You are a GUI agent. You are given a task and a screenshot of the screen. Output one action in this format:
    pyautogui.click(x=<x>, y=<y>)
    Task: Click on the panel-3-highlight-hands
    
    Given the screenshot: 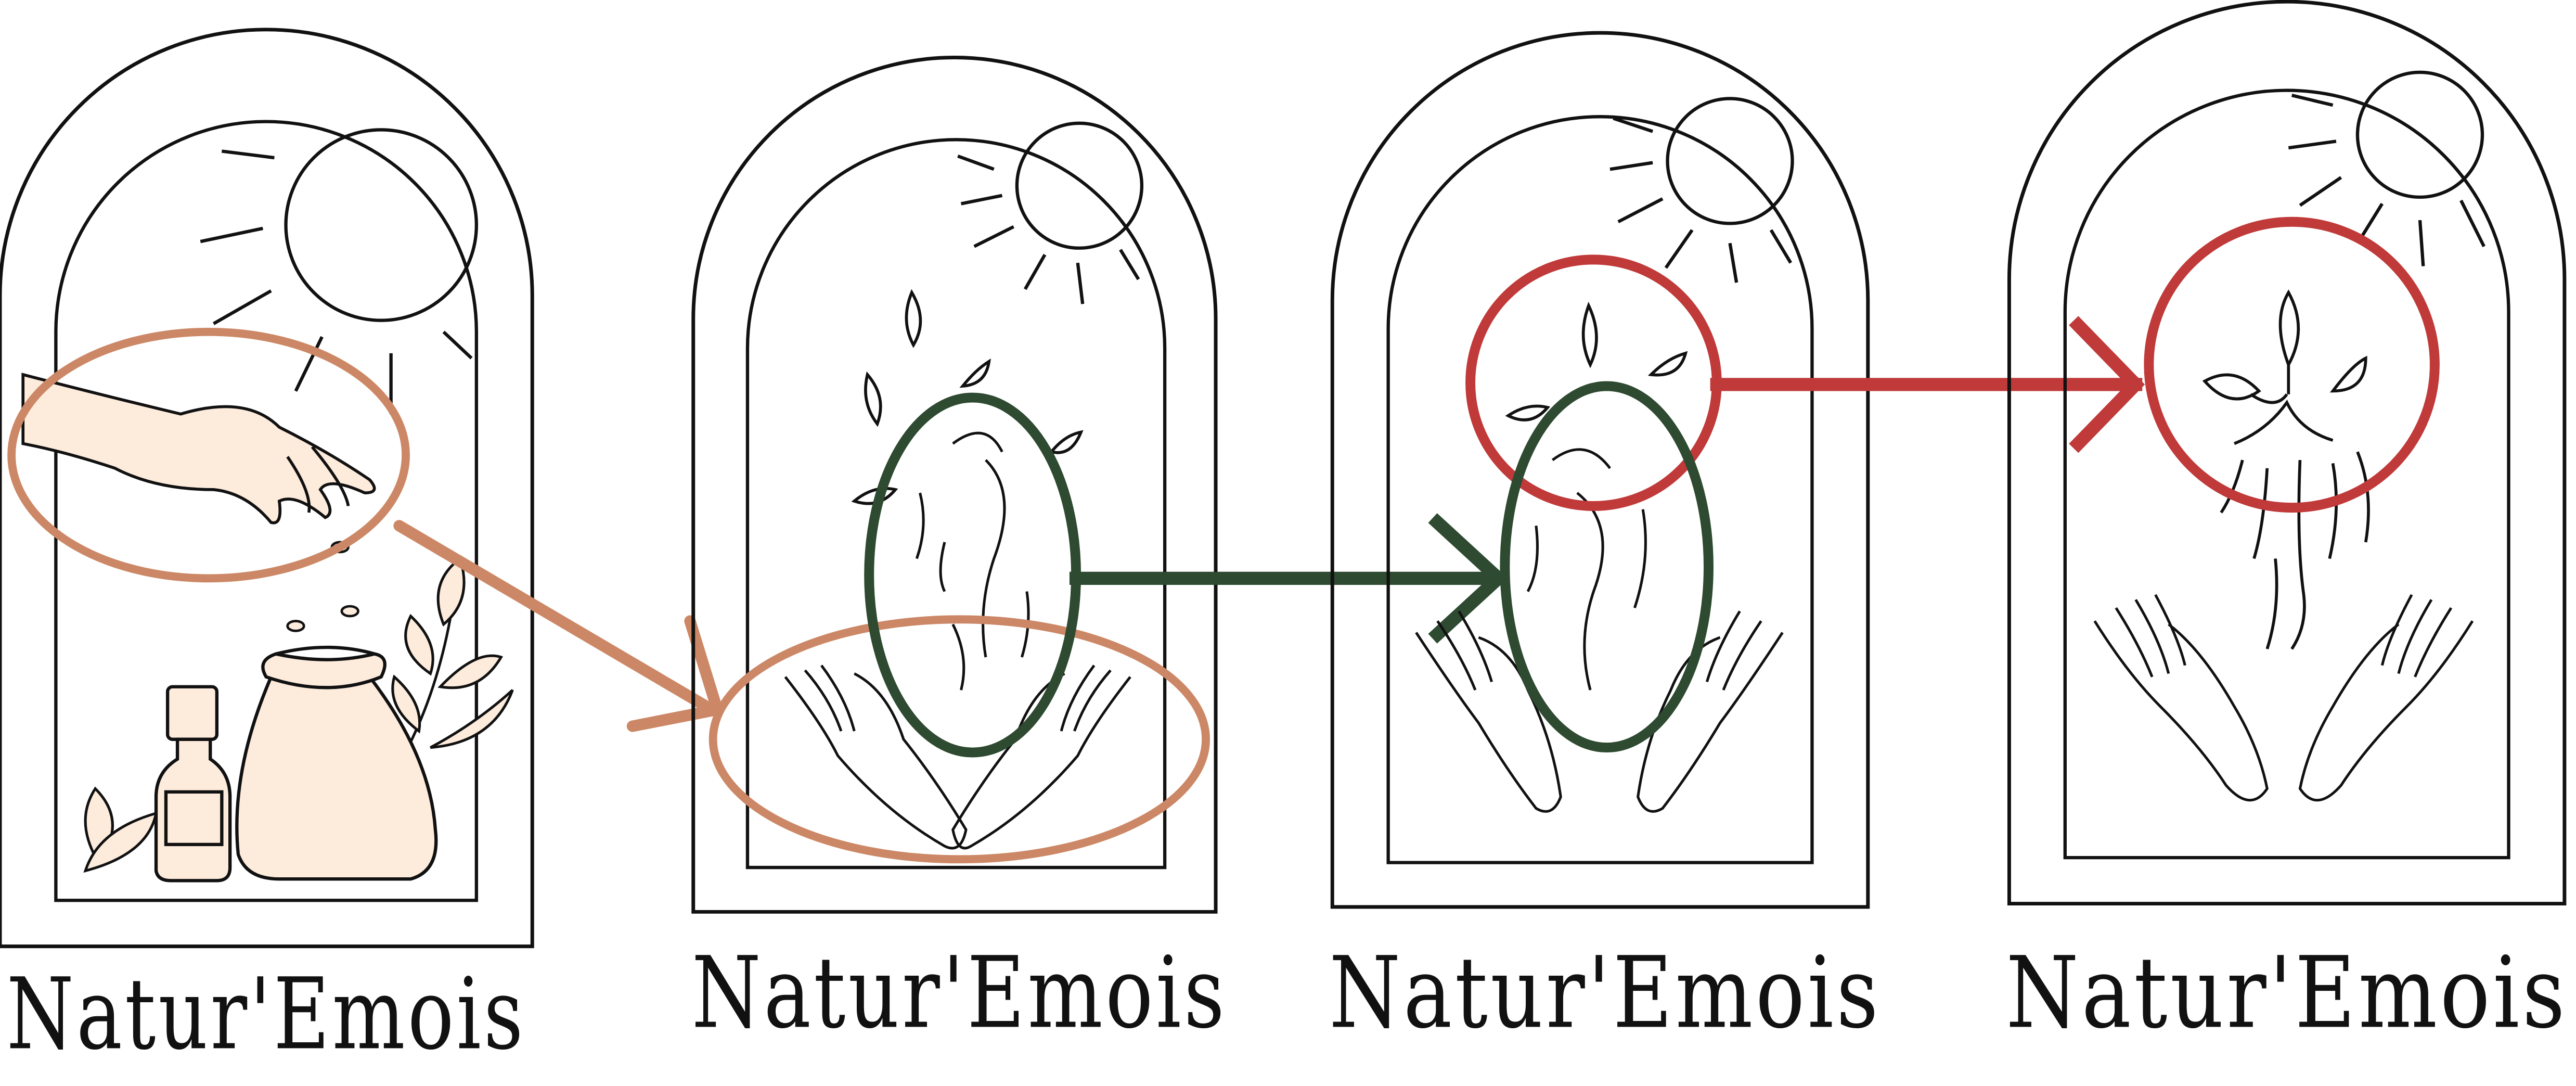 What is the action you would take?
    pyautogui.click(x=1607, y=567)
    